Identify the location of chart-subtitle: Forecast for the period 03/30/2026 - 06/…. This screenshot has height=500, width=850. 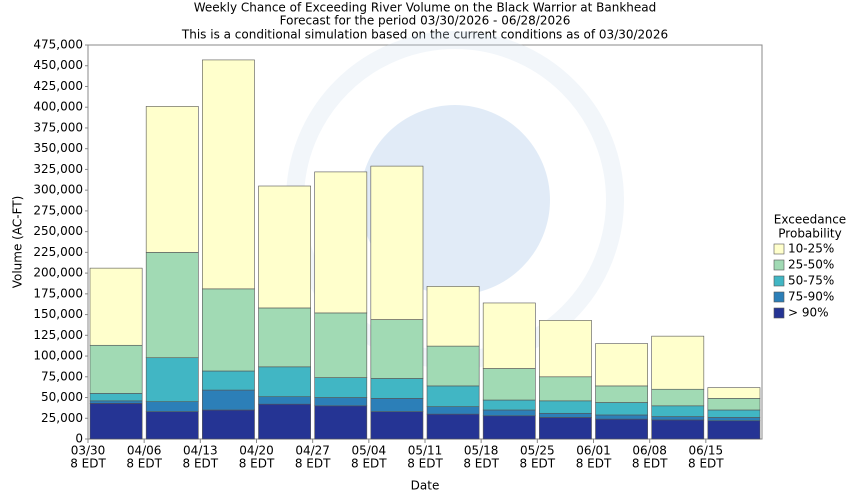
(425, 21).